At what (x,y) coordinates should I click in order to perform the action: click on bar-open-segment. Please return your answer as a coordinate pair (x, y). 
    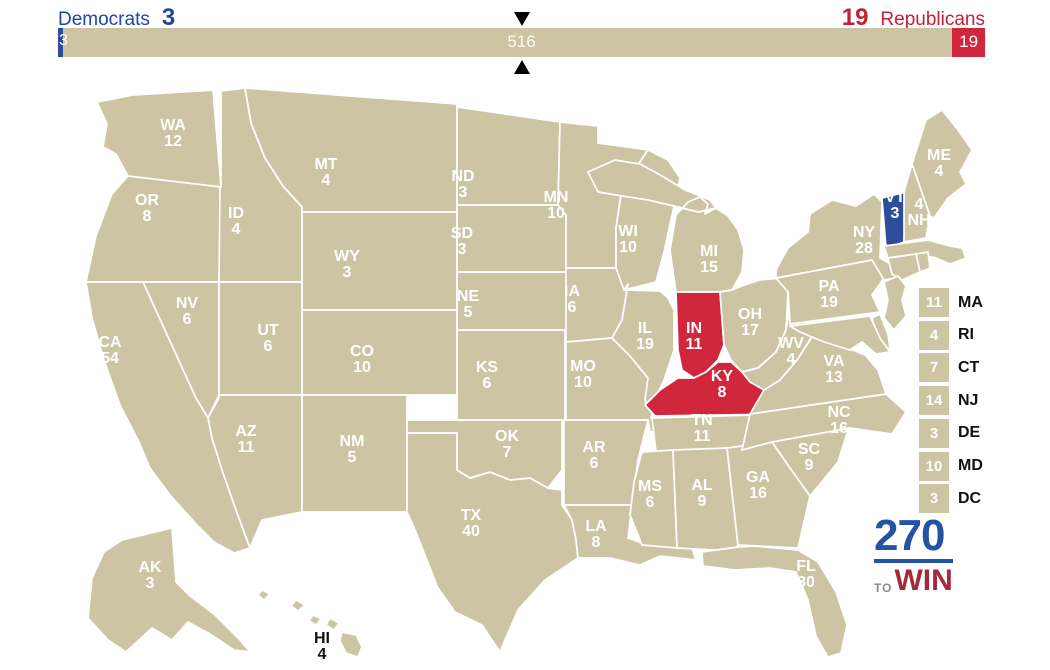
    Looking at the image, I should click on (508, 42).